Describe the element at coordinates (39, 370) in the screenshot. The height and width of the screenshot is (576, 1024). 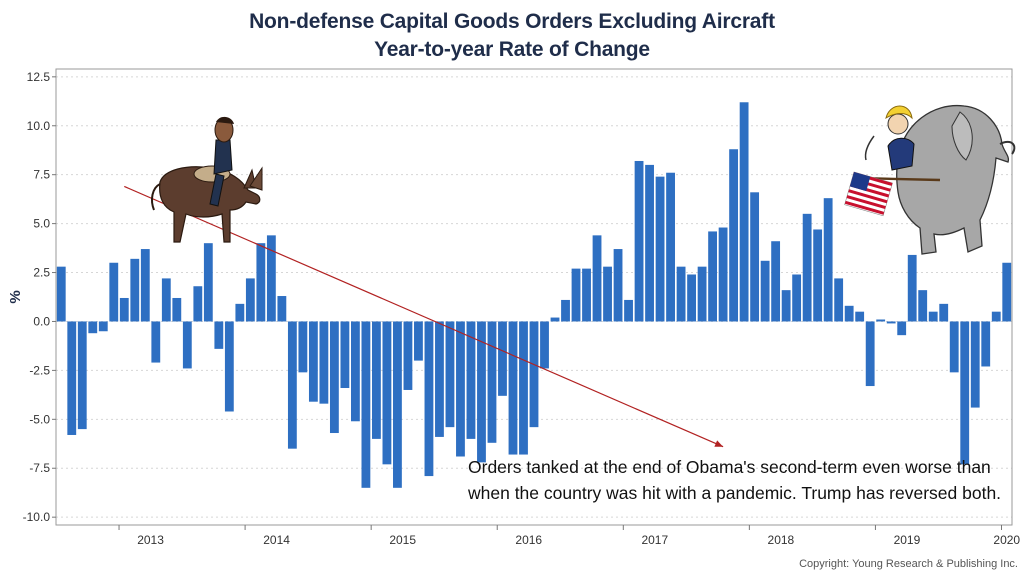
I see `y-tick-label: -2.5` at that location.